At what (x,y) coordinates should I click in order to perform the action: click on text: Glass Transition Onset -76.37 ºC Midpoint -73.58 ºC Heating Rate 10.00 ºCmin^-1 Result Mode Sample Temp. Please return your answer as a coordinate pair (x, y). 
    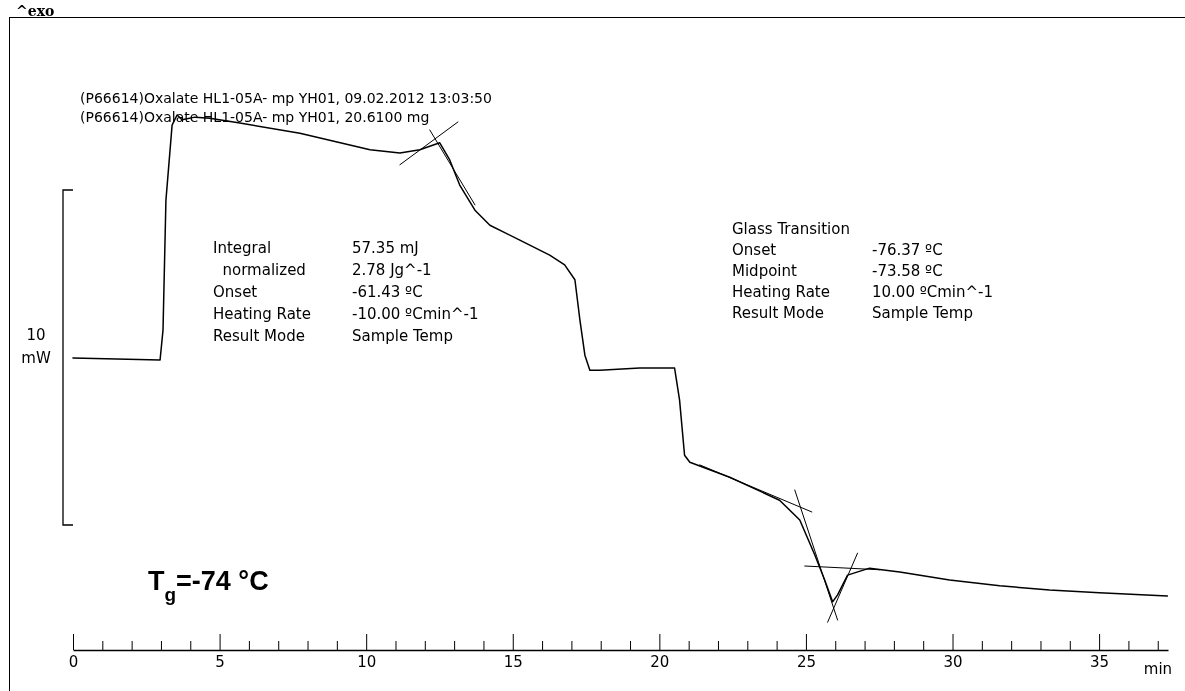
    Looking at the image, I should click on (863, 271).